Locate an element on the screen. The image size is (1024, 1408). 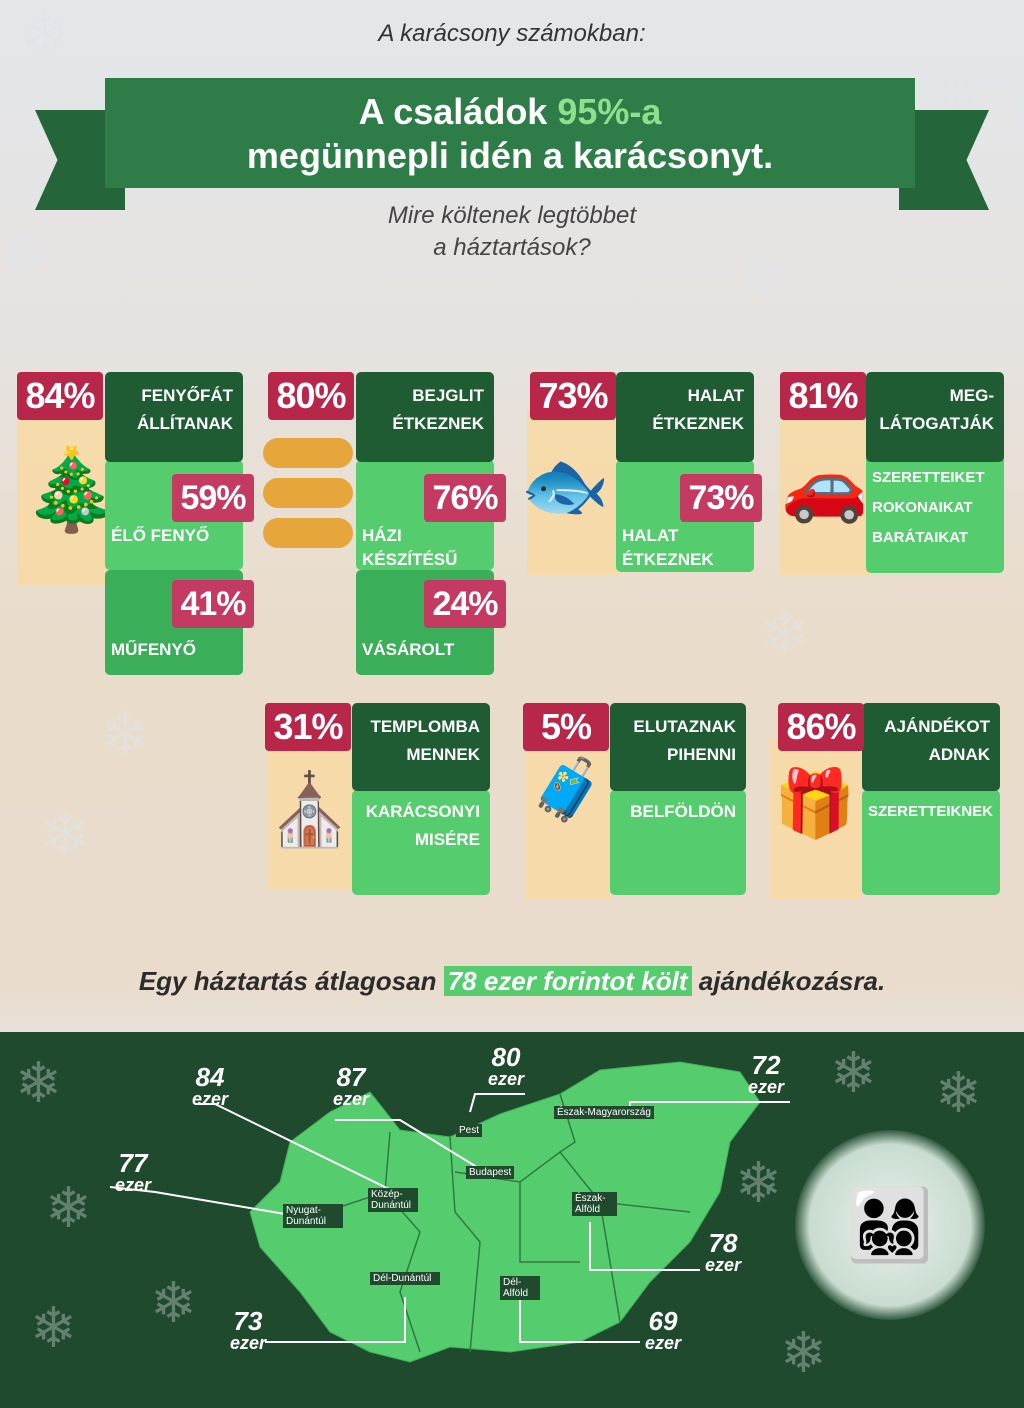
card-percent: 86% is located at coordinates (821, 727).